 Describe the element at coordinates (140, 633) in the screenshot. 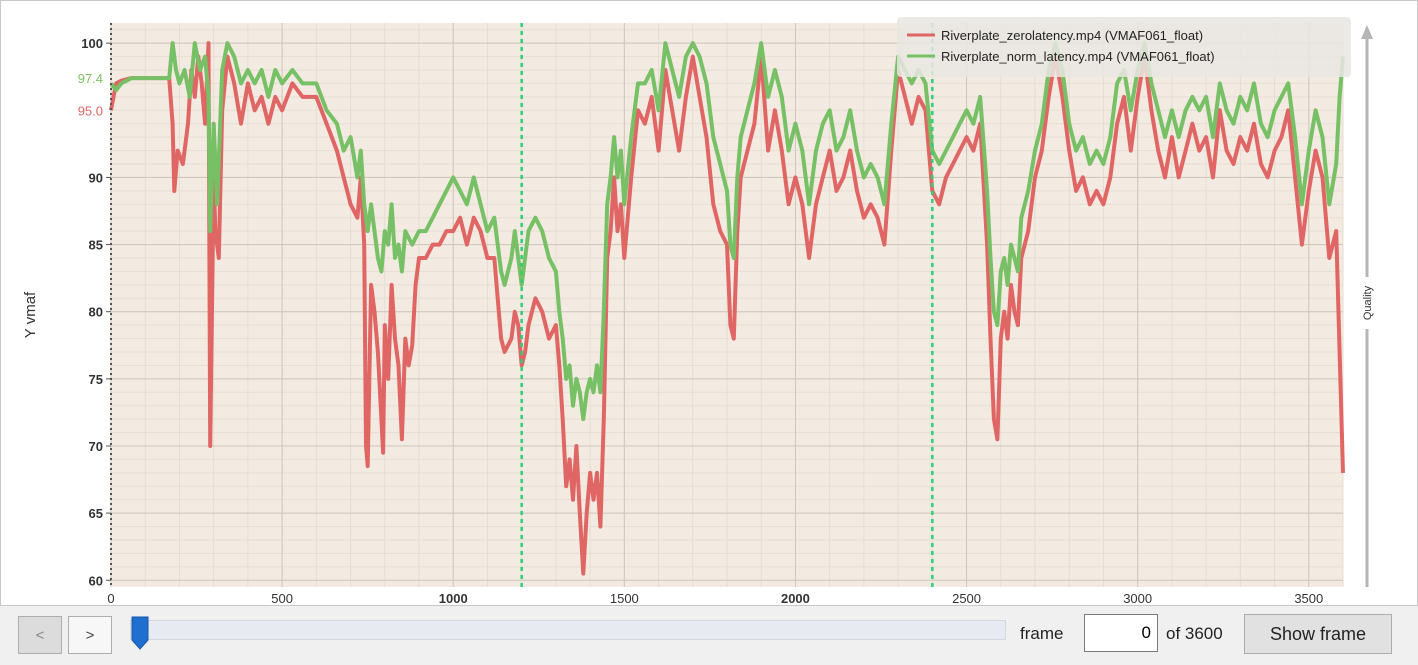

I see `frame-slider-thumb` at that location.